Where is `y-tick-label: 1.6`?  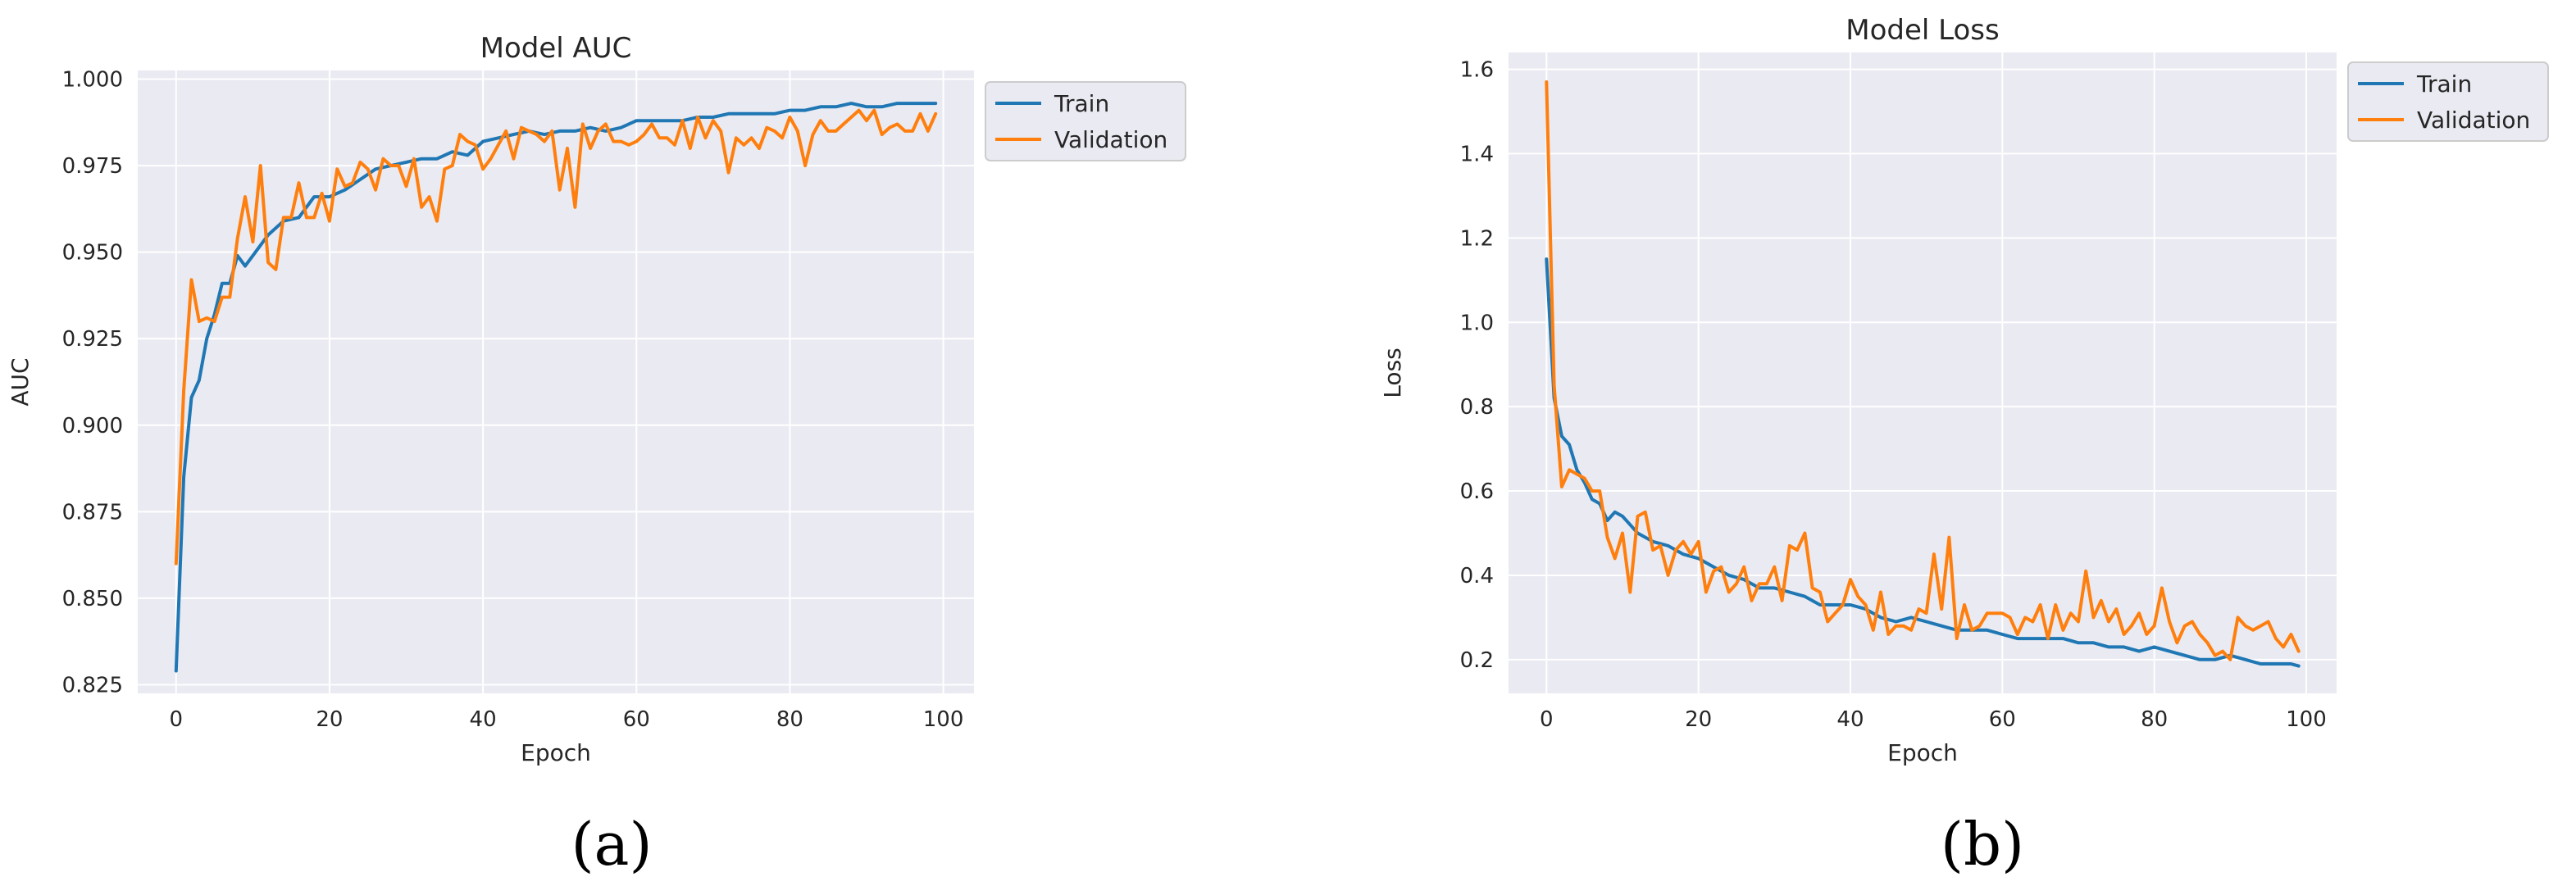 y-tick-label: 1.6 is located at coordinates (1477, 70).